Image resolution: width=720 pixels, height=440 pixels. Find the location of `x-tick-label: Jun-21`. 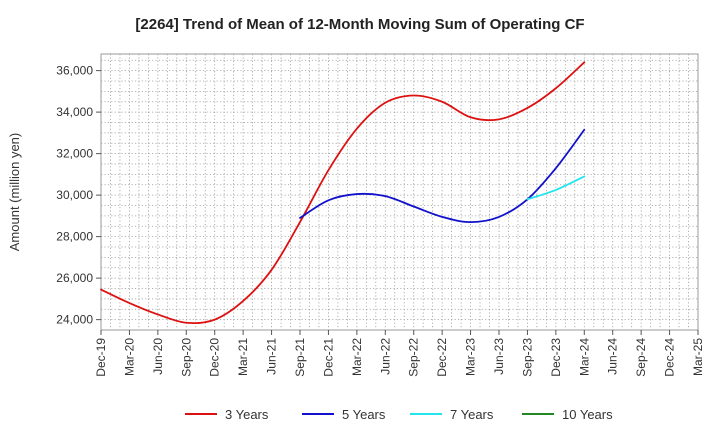

x-tick-label: Jun-21 is located at coordinates (272, 356).